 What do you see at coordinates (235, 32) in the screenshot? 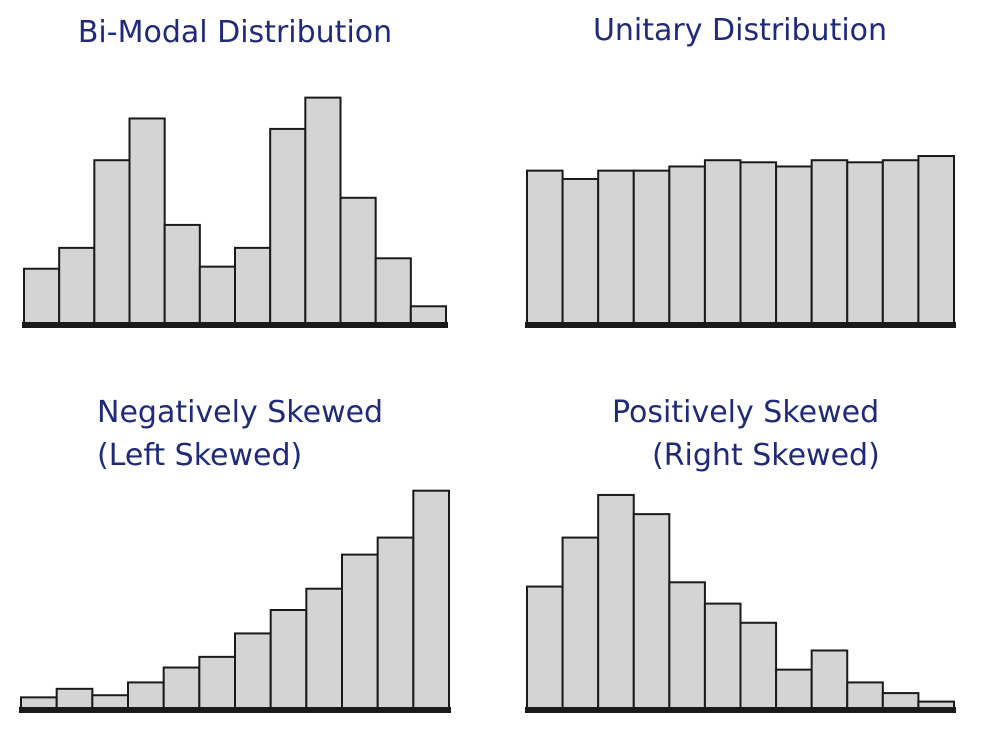
I see `chart-title-1-line-1: Bi-Modal Distribution` at bounding box center [235, 32].